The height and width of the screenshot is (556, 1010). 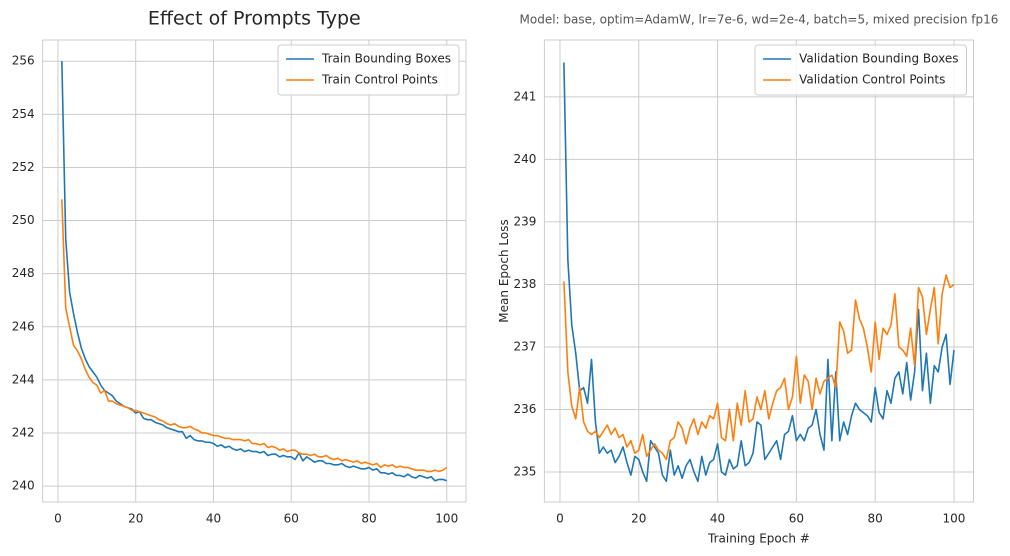 I want to click on y-tick-label: 248, so click(x=23, y=273).